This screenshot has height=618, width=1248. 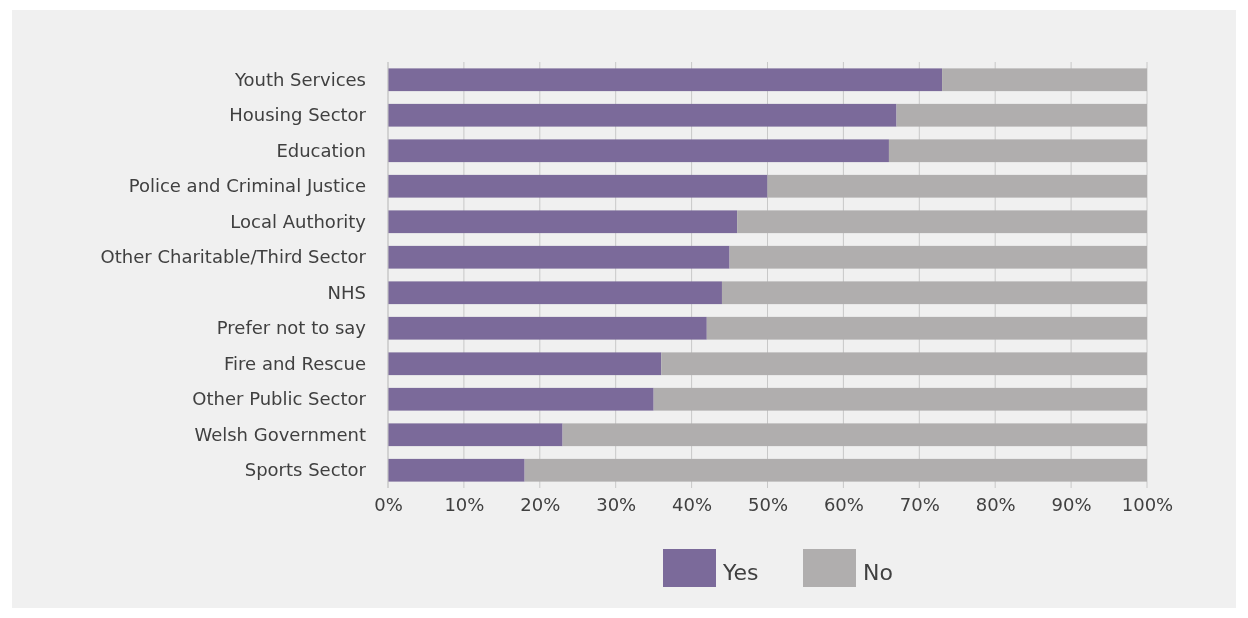 I want to click on y-tick-label: Other Charitable/Third Sector, so click(x=233, y=257).